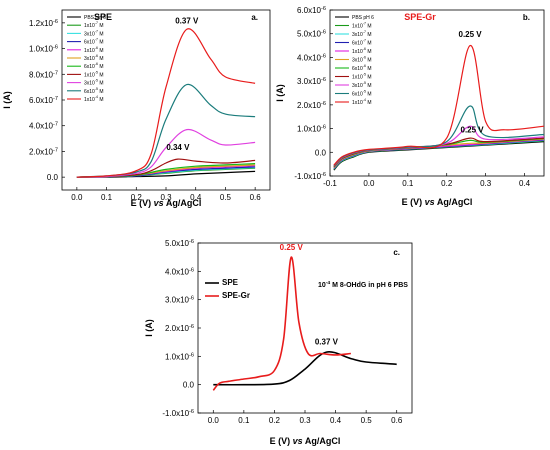 The width and height of the screenshot is (550, 450). I want to click on y-tick-label: 1.2x10⁻⁶, so click(43, 23).